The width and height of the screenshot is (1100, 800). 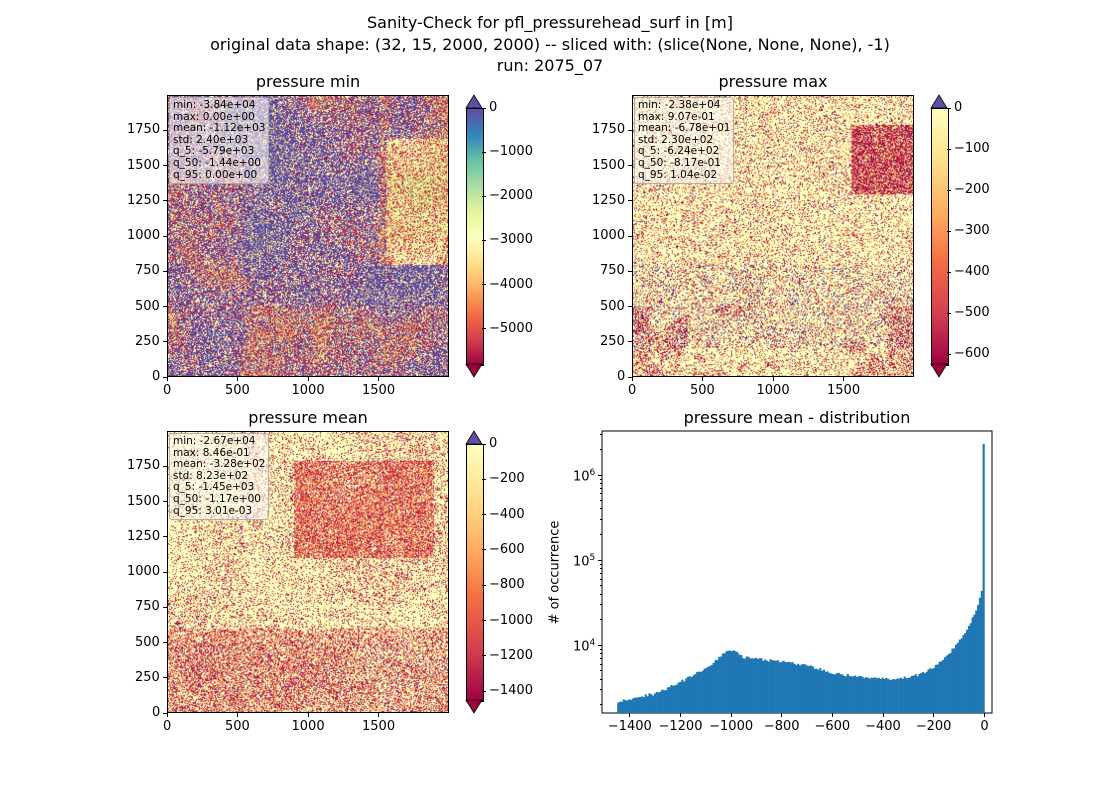 What do you see at coordinates (219, 464) in the screenshot?
I see `stat-line: mean: -3.28e+02` at bounding box center [219, 464].